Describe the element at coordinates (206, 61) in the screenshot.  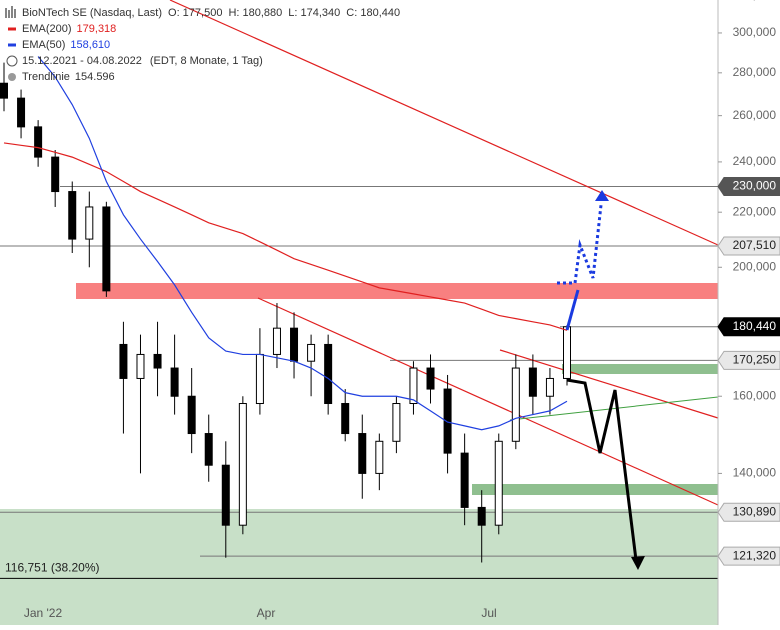
I see `period-info: (EDT, 8 Monate, 1 Tag)` at that location.